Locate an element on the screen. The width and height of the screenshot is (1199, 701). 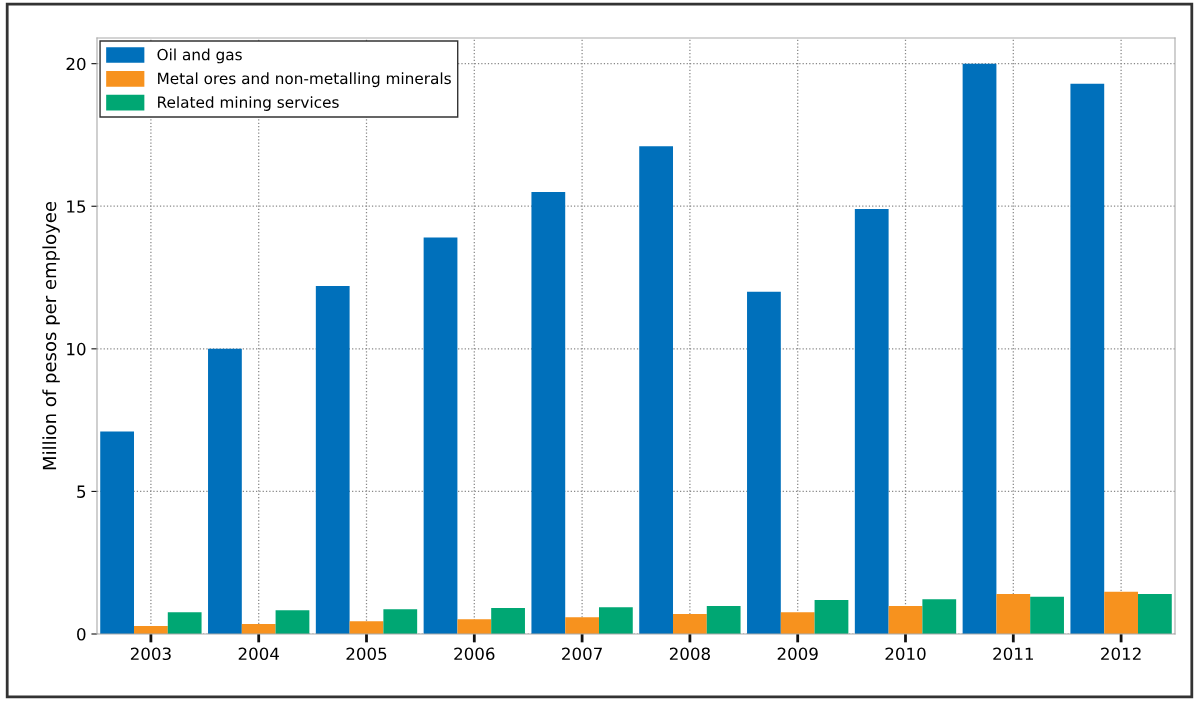
y-tick-label: 10 is located at coordinates (76, 349).